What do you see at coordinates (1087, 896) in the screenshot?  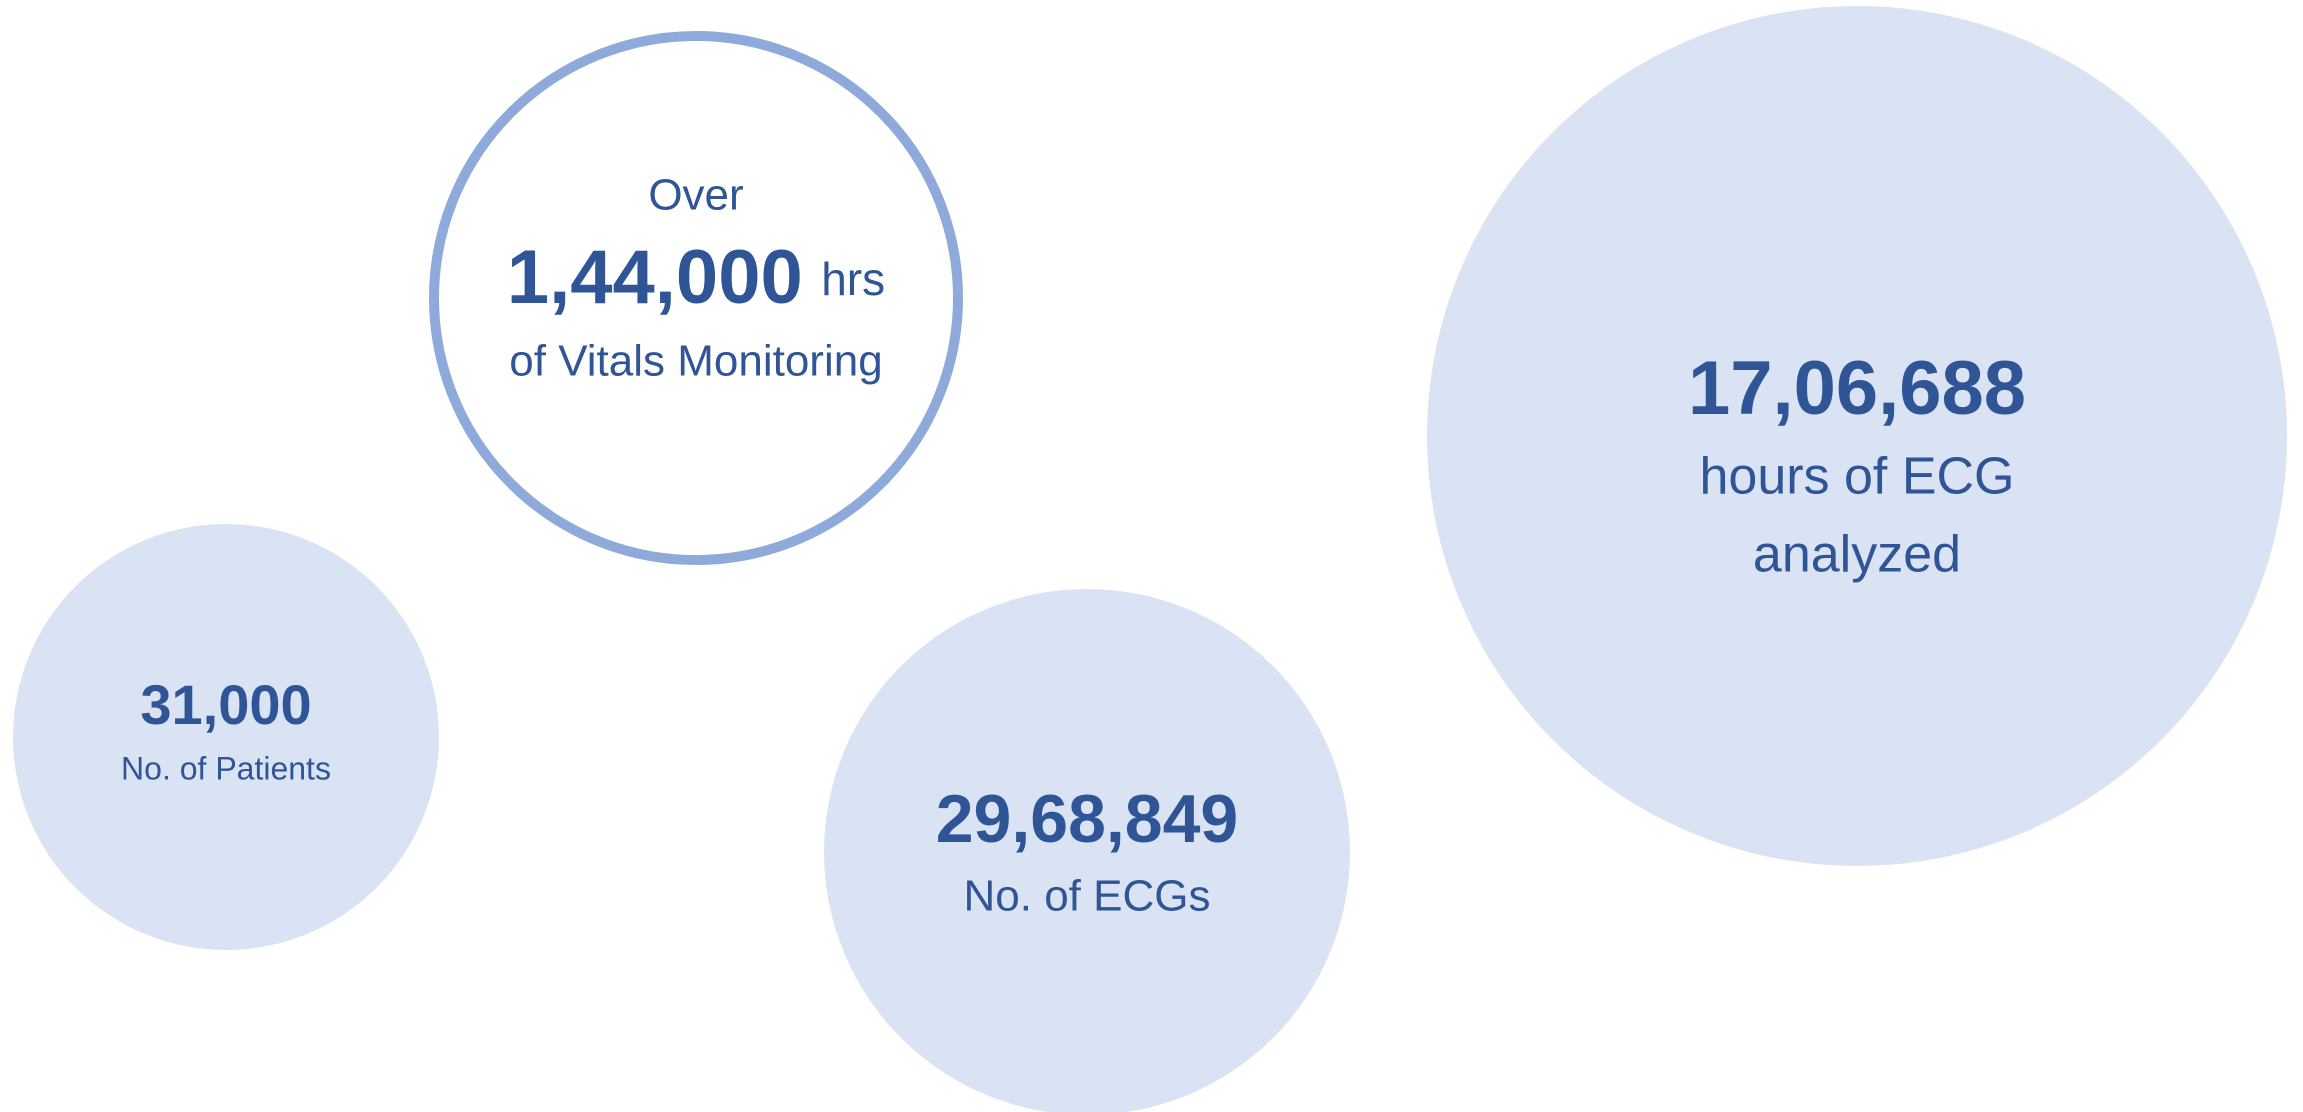 I see `stat-label: No. of ECGs` at bounding box center [1087, 896].